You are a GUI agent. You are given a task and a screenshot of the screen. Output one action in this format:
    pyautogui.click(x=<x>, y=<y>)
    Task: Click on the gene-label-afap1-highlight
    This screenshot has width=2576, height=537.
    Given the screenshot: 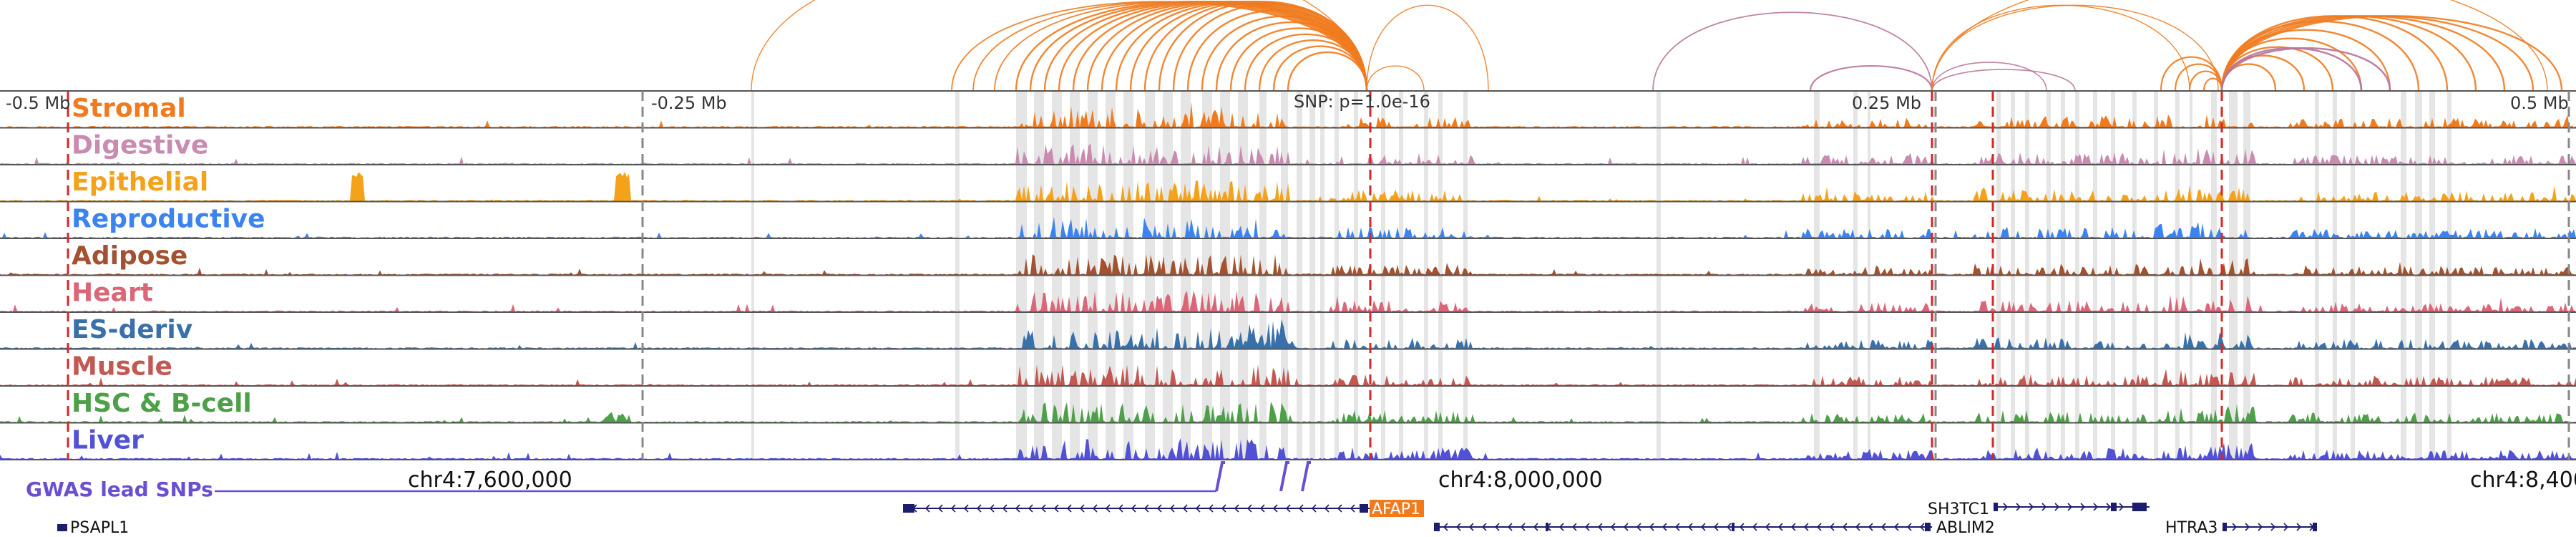 What is the action you would take?
    pyautogui.click(x=1397, y=508)
    